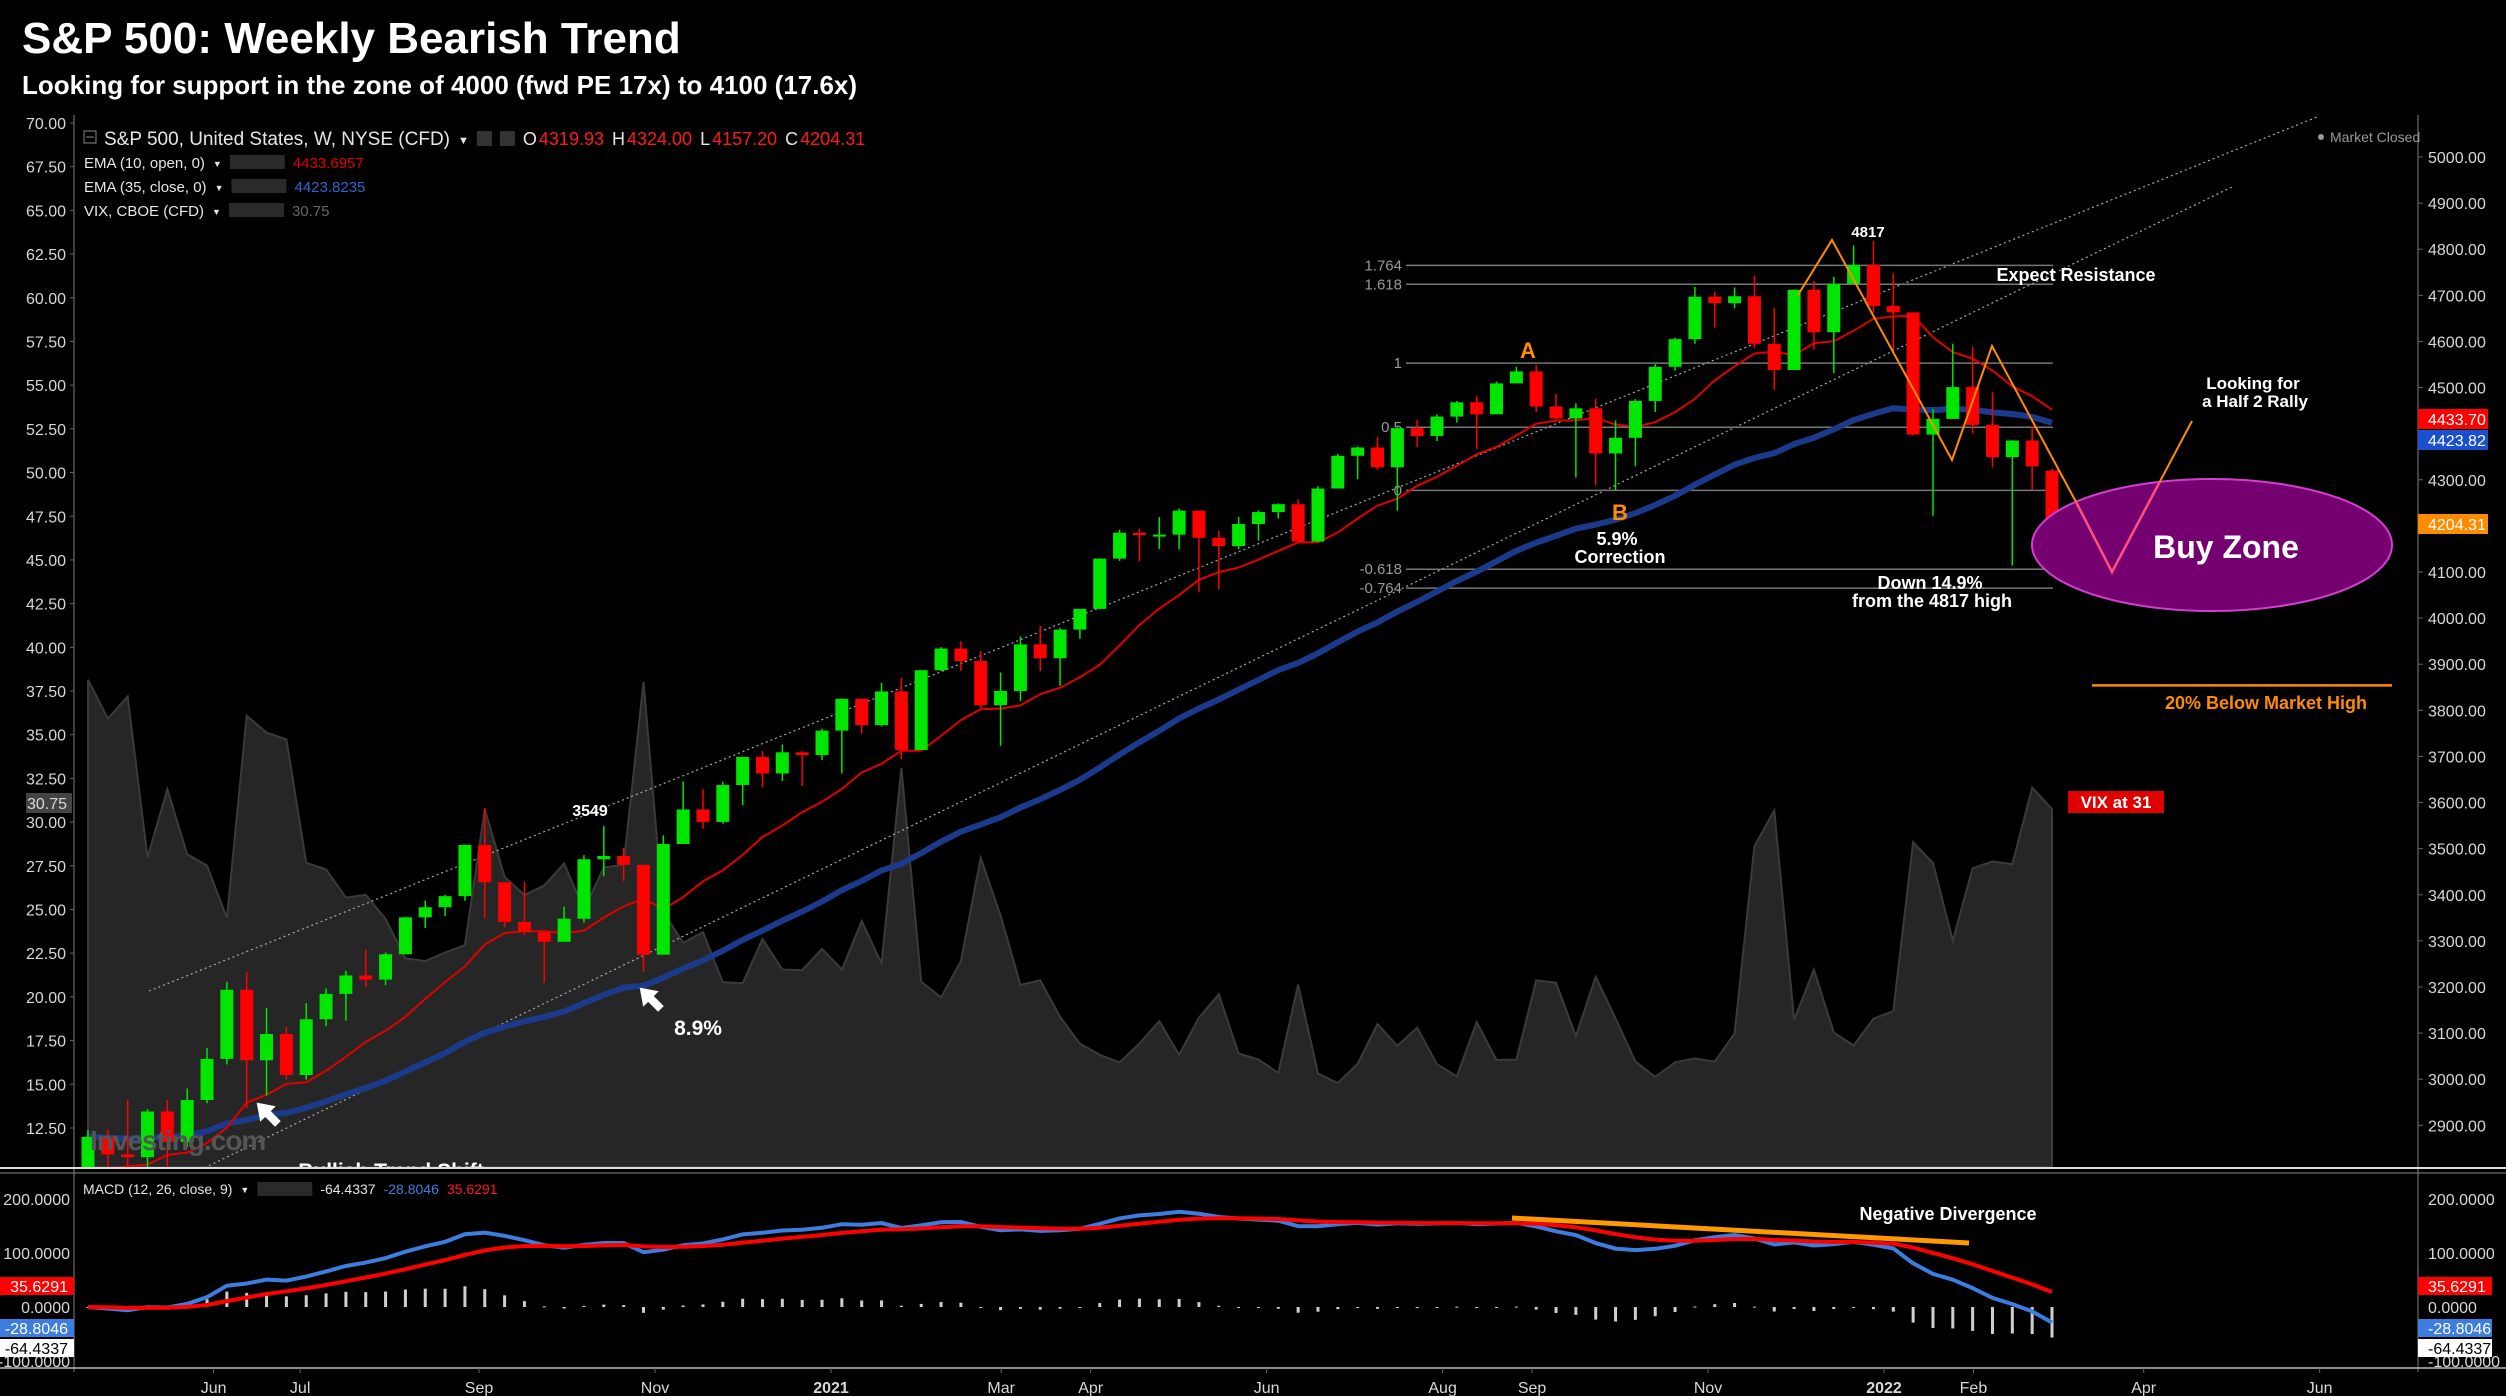  What do you see at coordinates (479, 1388) in the screenshot?
I see `date-tick-label: Sep` at bounding box center [479, 1388].